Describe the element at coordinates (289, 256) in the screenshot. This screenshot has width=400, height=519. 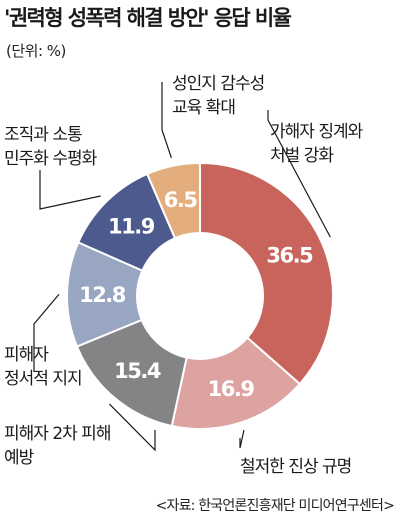
I see `value-label-가해자-징계와-처벌-강화: 36.5` at that location.